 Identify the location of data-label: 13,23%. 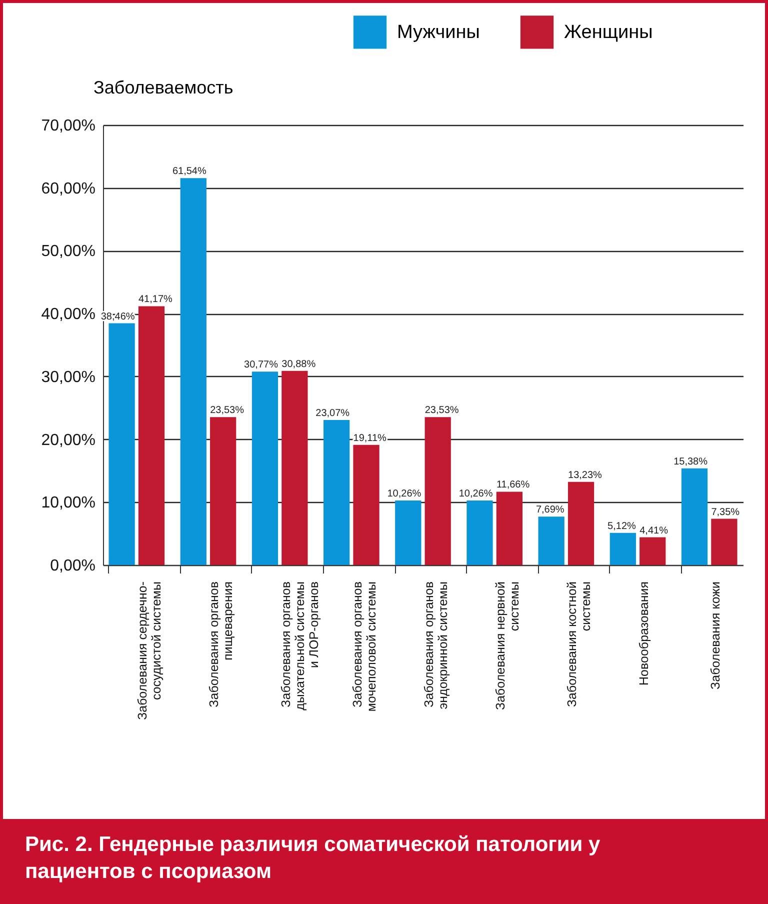
(585, 475).